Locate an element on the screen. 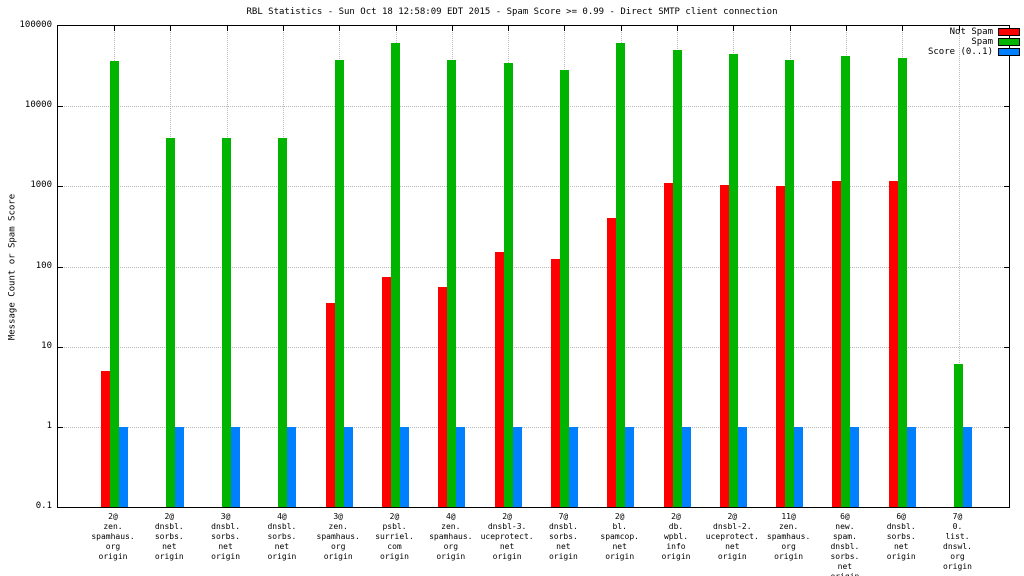 The image size is (1024, 576). x-tick-label: 6@ new. spam. dnsbl. sorbs. net origin is located at coordinates (845, 544).